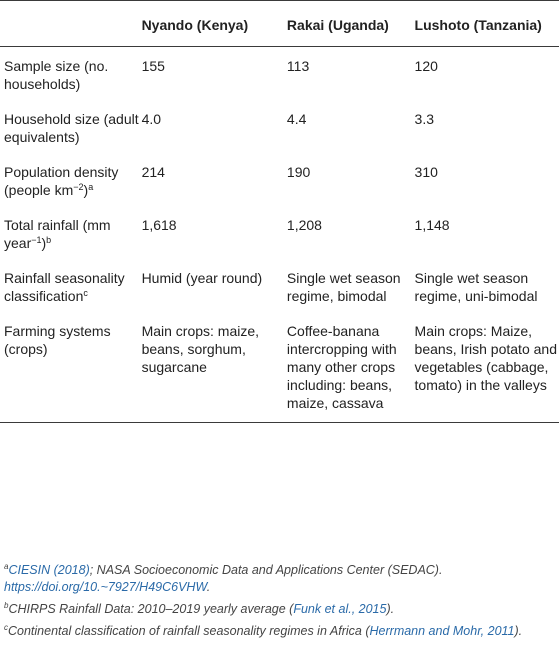  What do you see at coordinates (426, 66) in the screenshot?
I see `table-cell: 120` at bounding box center [426, 66].